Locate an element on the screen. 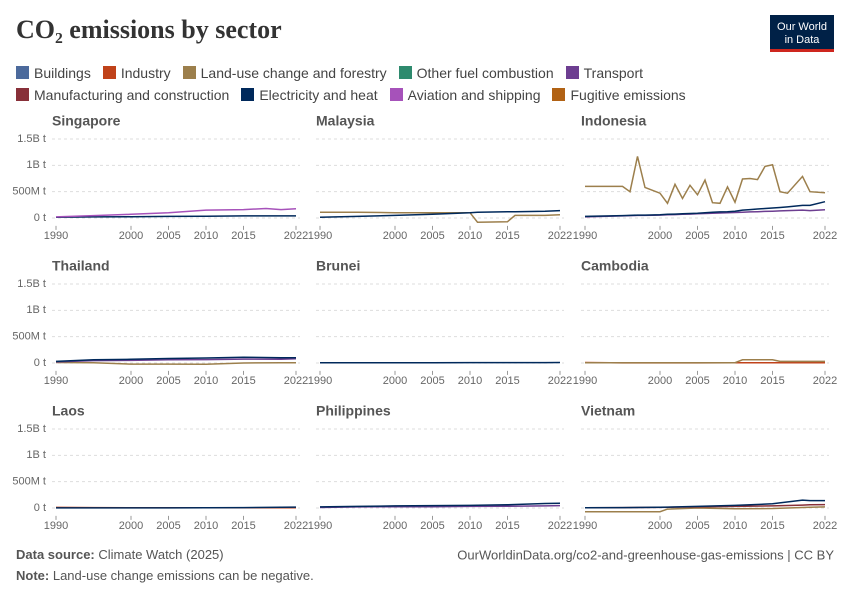 The height and width of the screenshot is (600, 850). legend-item: Electricity and heat is located at coordinates (309, 94).